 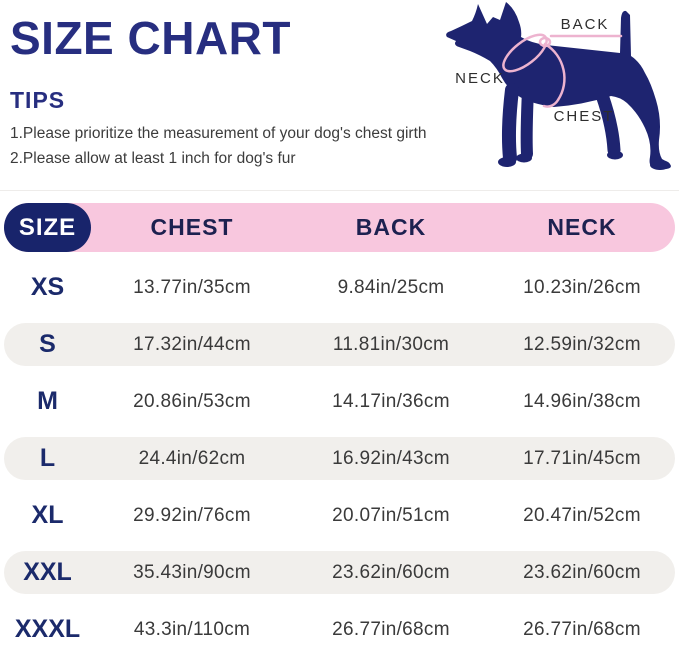 I want to click on dog-silhouette-icon, so click(x=558, y=86).